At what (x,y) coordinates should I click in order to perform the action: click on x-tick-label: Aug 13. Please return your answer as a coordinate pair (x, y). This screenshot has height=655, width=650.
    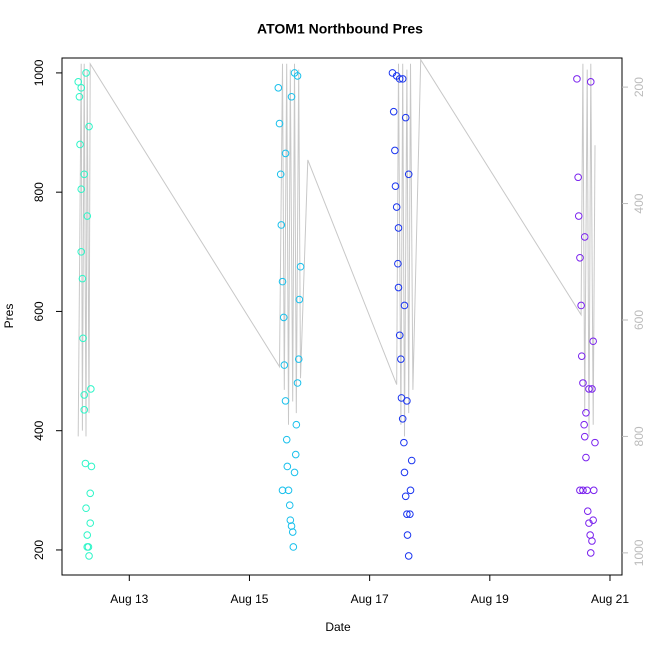
    Looking at the image, I should click on (129, 599).